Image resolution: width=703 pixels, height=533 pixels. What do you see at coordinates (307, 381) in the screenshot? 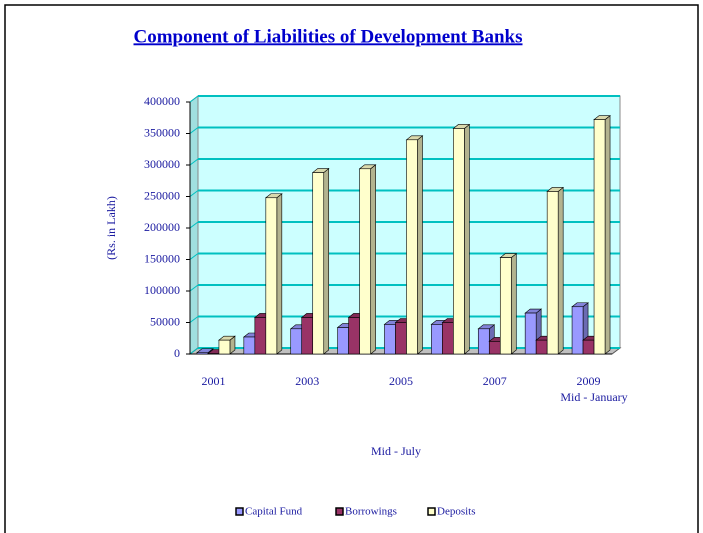
I see `x-tick-label: 2003` at bounding box center [307, 381].